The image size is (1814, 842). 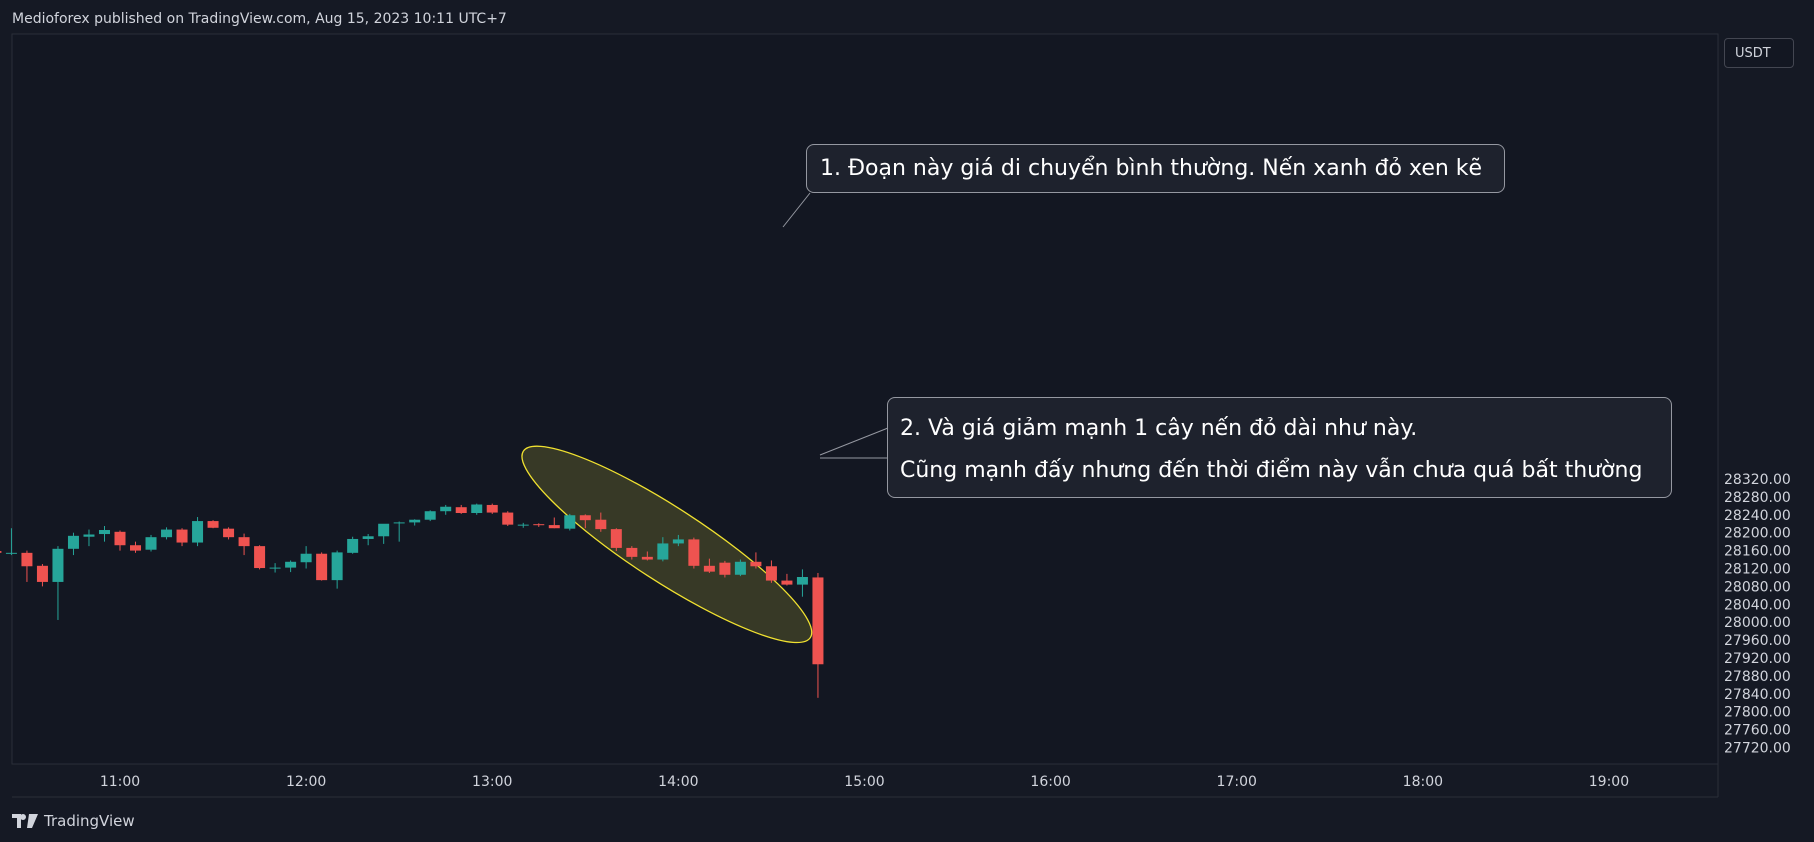 I want to click on note-2-connector, so click(x=854, y=443).